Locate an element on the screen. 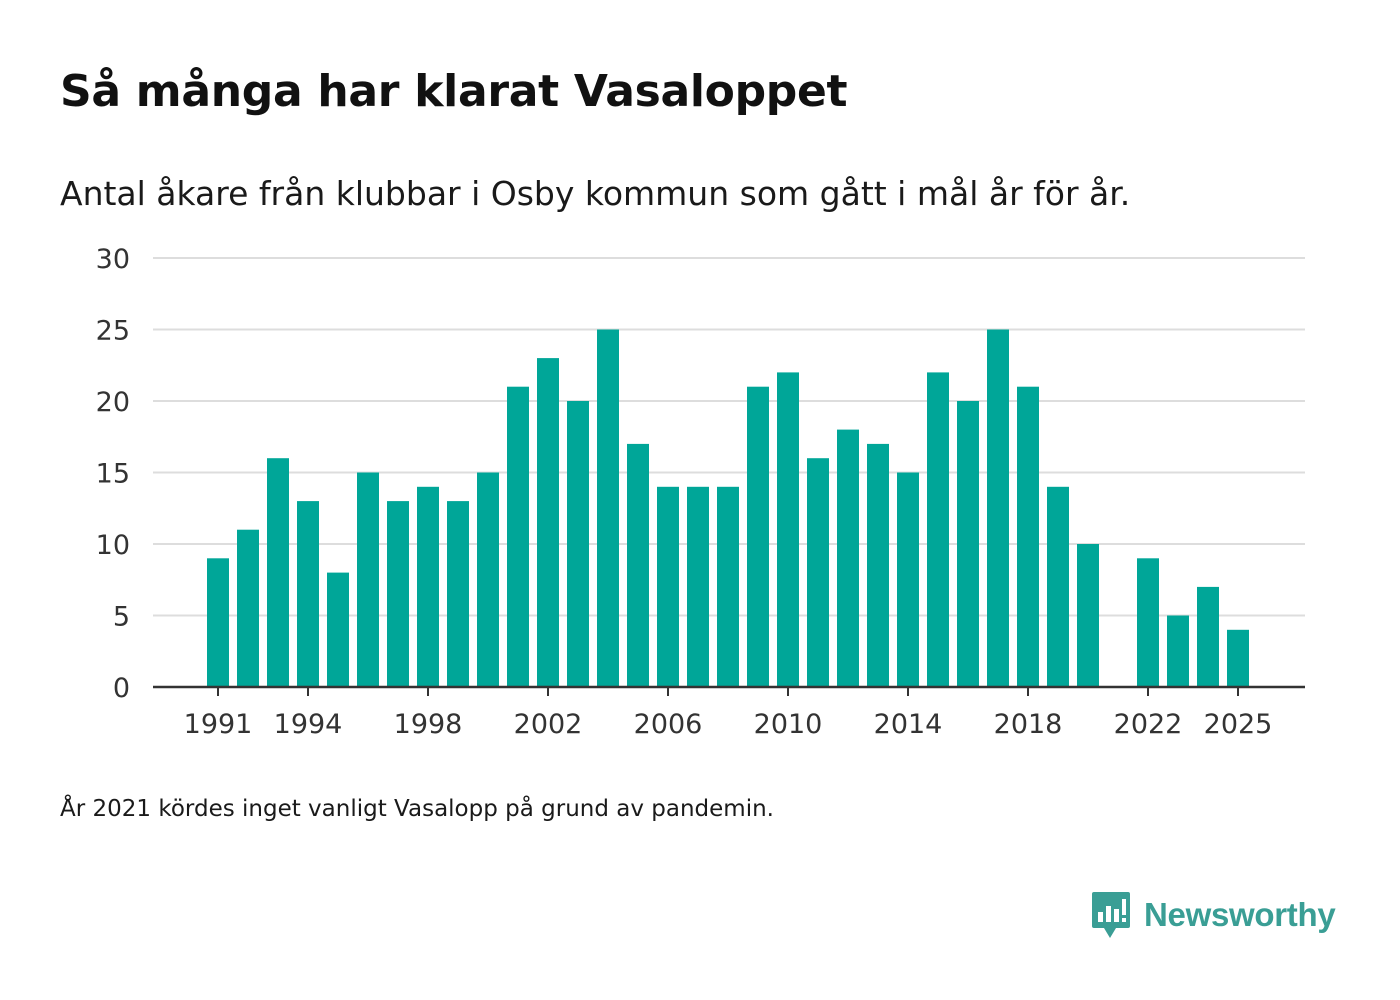 The width and height of the screenshot is (1400, 1000). bar-1994 is located at coordinates (308, 594).